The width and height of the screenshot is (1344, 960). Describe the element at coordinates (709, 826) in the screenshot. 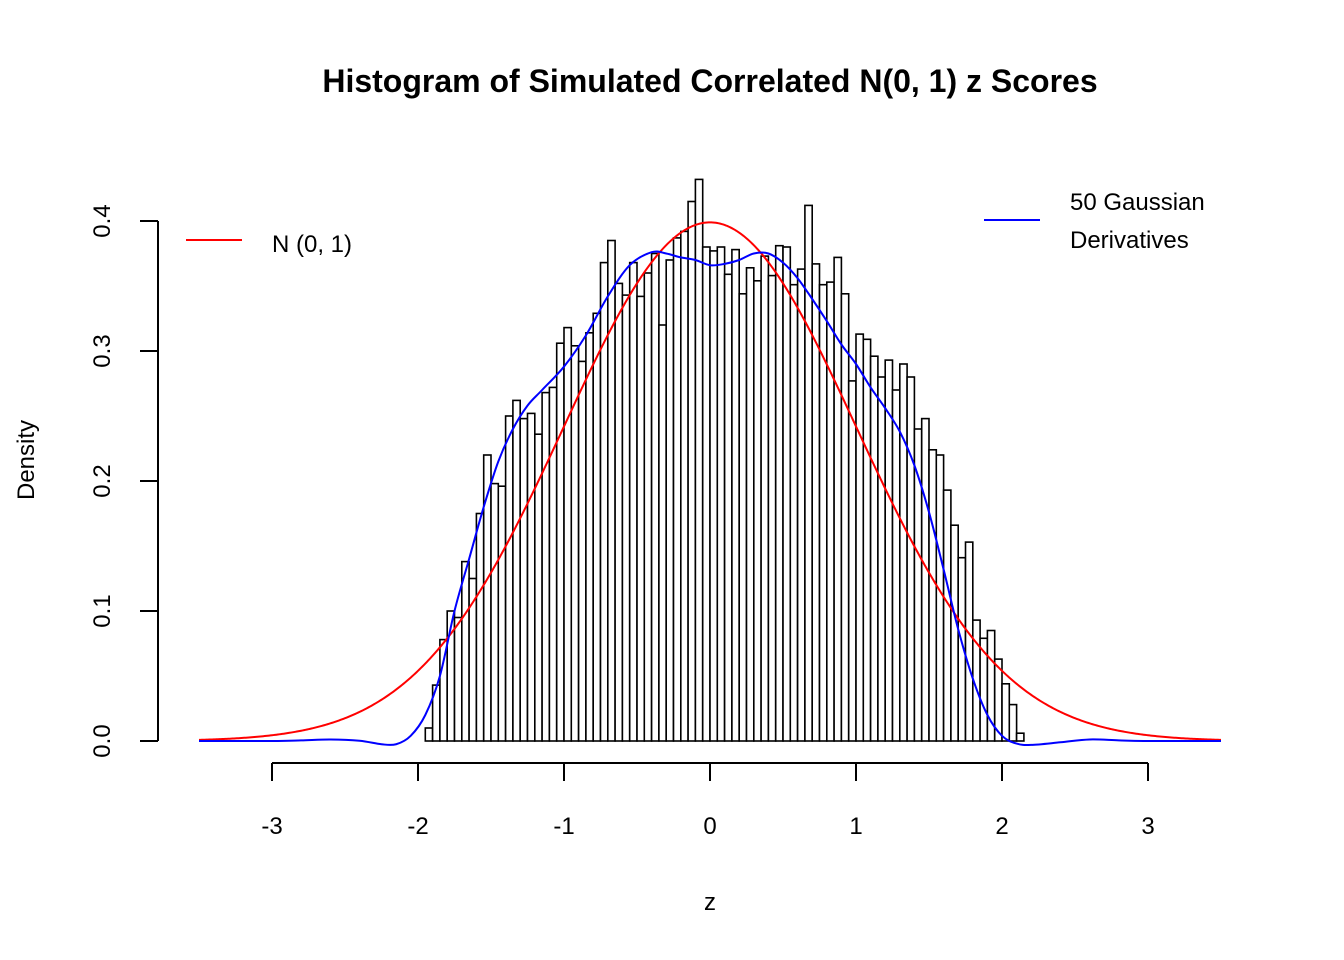

I see `x-tick-label: 0` at that location.